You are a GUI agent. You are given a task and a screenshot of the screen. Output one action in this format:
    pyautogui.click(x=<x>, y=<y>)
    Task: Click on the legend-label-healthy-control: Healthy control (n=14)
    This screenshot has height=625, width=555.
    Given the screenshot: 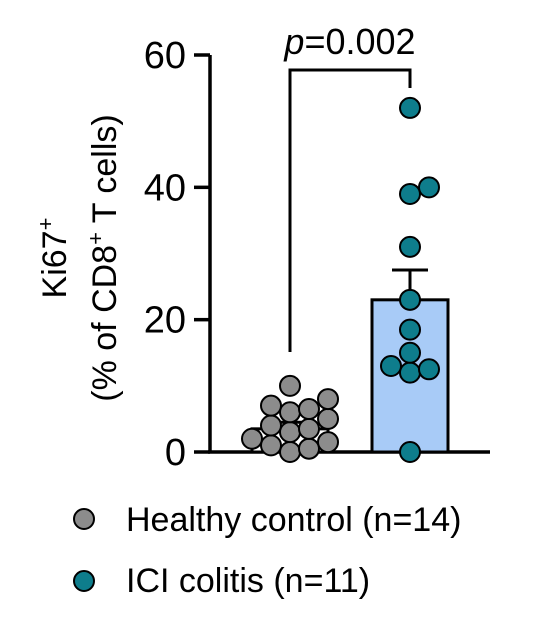 What is the action you would take?
    pyautogui.click(x=293, y=520)
    